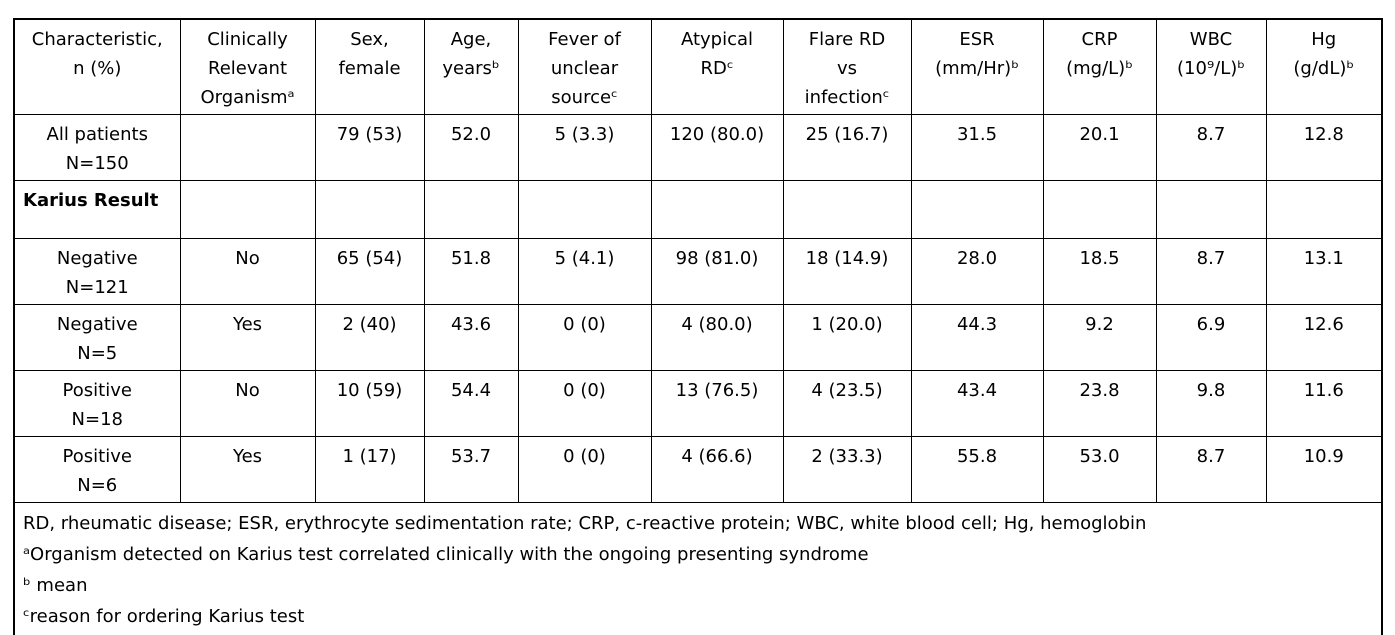  I want to click on data-cell: 51.8, so click(471, 271).